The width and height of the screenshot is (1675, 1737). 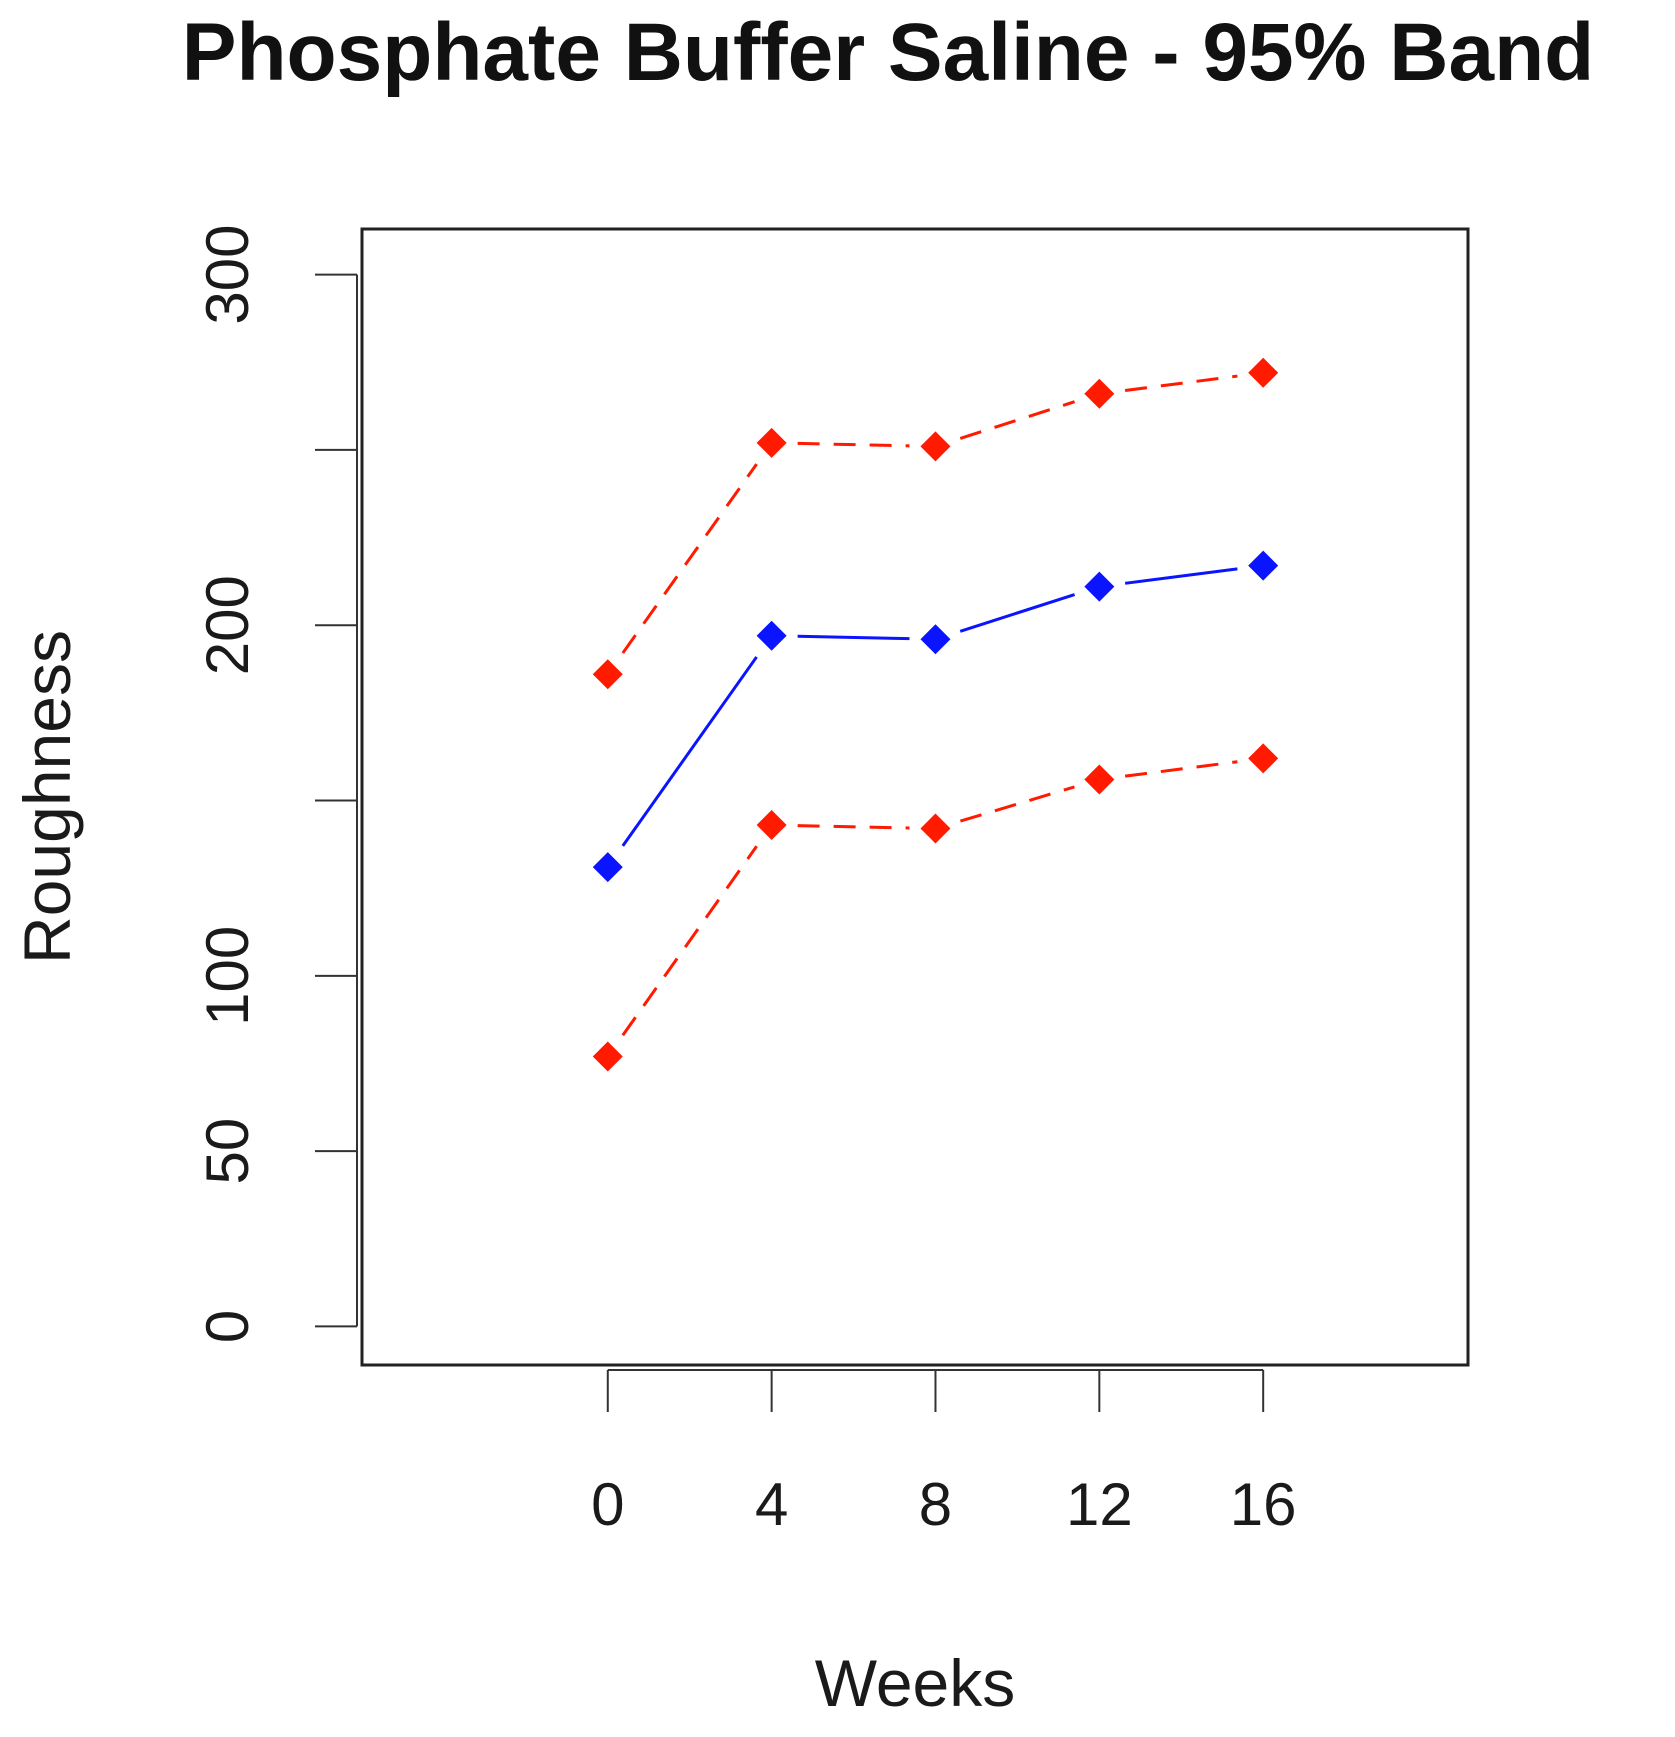 I want to click on x-tick-label: 0, so click(x=607, y=1504).